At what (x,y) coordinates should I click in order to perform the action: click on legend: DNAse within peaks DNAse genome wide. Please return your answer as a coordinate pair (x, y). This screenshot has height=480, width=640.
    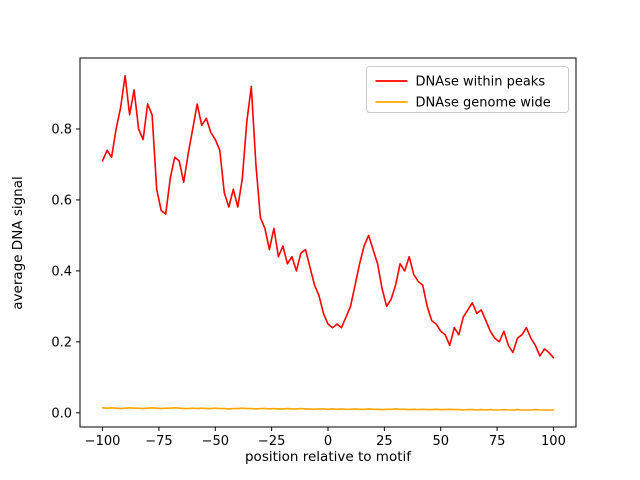
    Looking at the image, I should click on (467, 89).